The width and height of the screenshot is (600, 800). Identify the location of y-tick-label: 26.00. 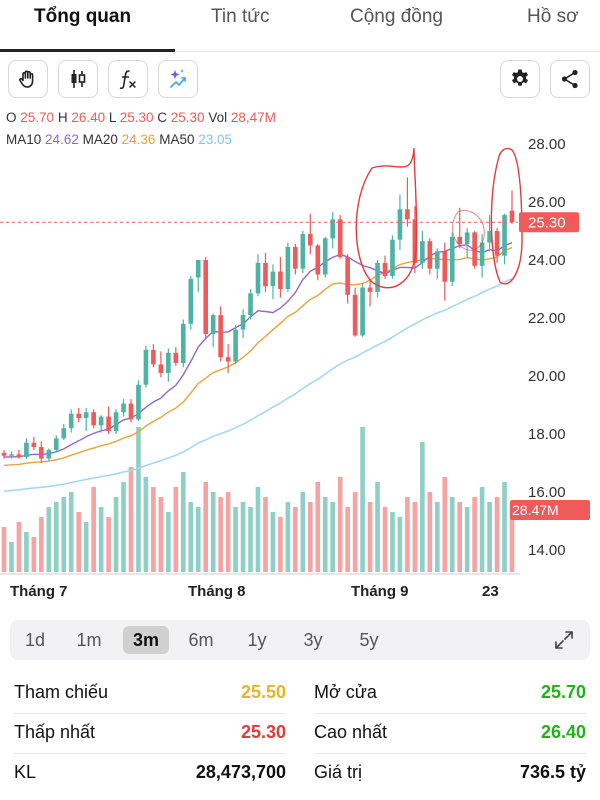
(547, 202).